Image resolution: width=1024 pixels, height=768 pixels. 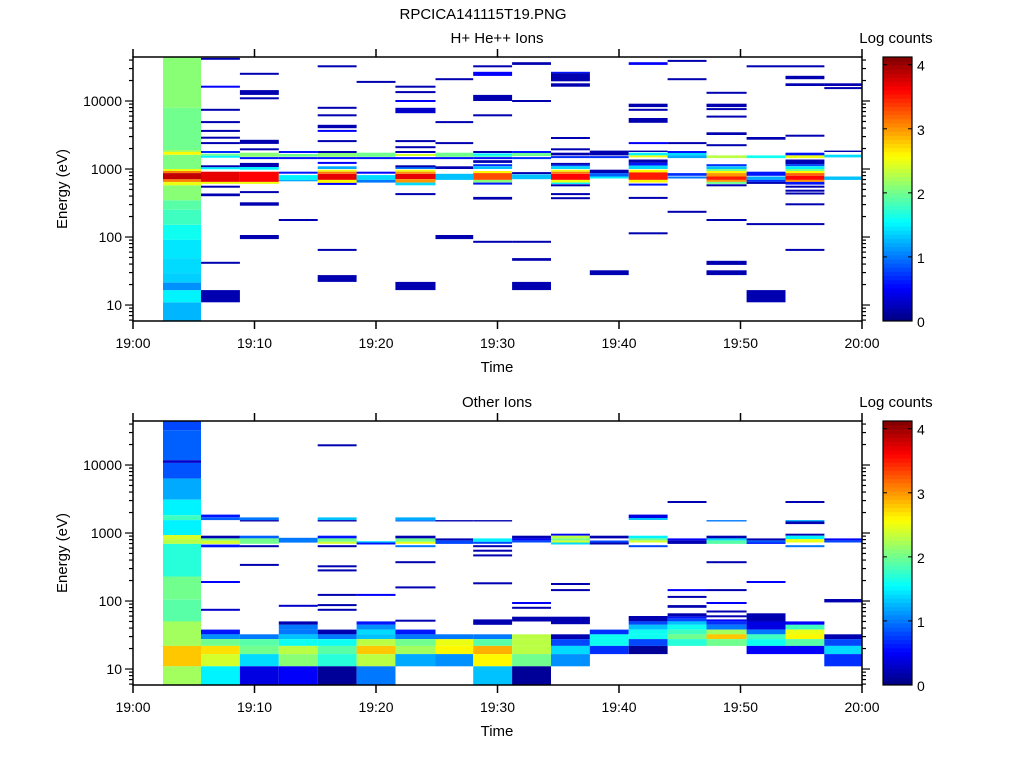 What do you see at coordinates (895, 402) in the screenshot?
I see `colorbar-label: Log counts` at bounding box center [895, 402].